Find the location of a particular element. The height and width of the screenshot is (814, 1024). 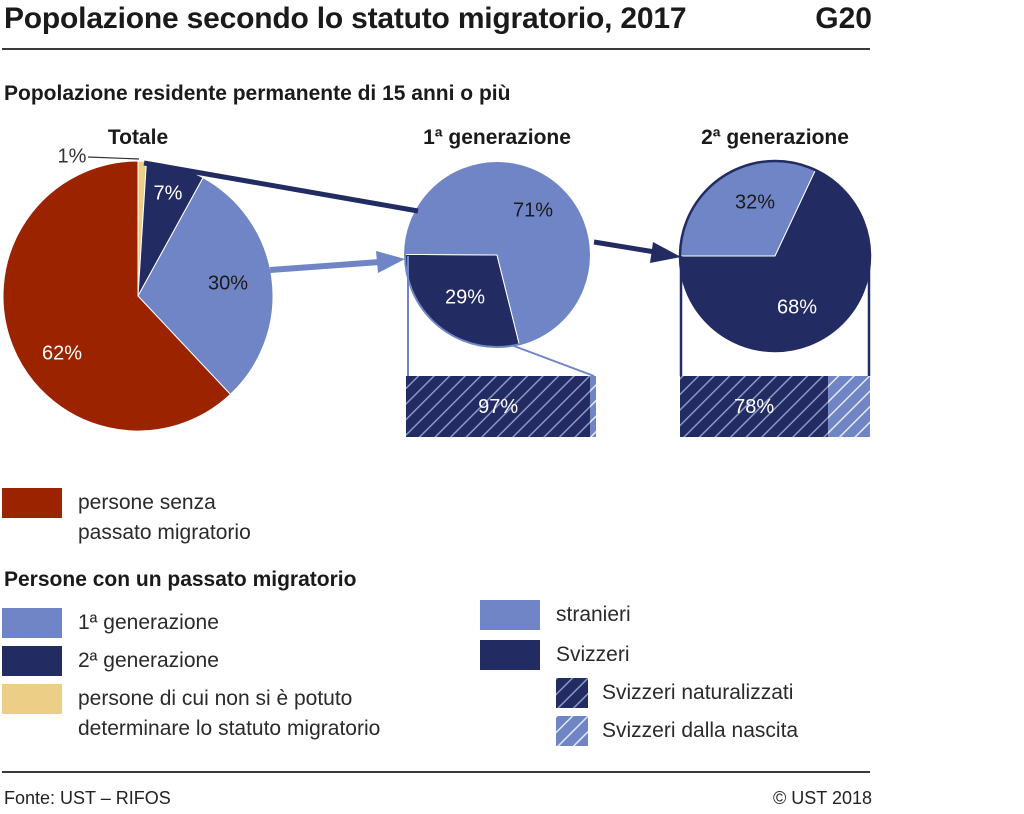

legend-no-migration-line2: passato migratorio is located at coordinates (164, 532).